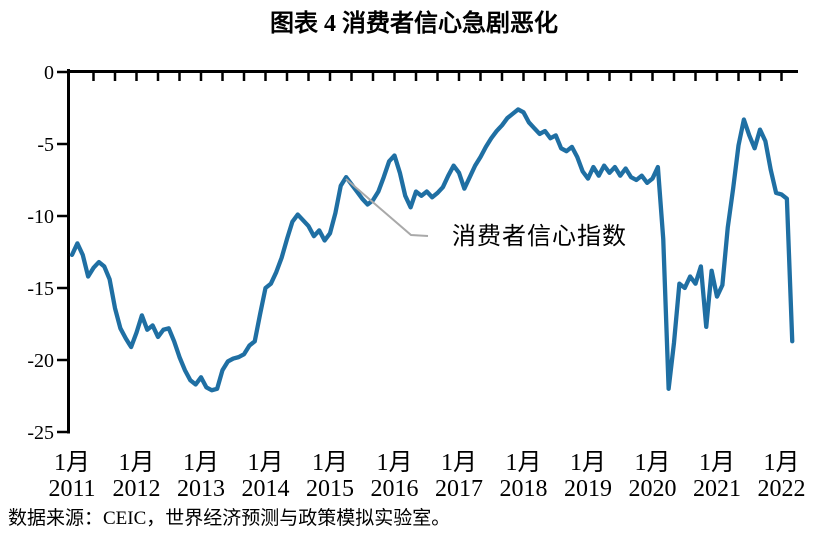 This screenshot has width=828, height=540. Describe the element at coordinates (201, 476) in the screenshot. I see `x-tick-label: 1月 2013` at that location.